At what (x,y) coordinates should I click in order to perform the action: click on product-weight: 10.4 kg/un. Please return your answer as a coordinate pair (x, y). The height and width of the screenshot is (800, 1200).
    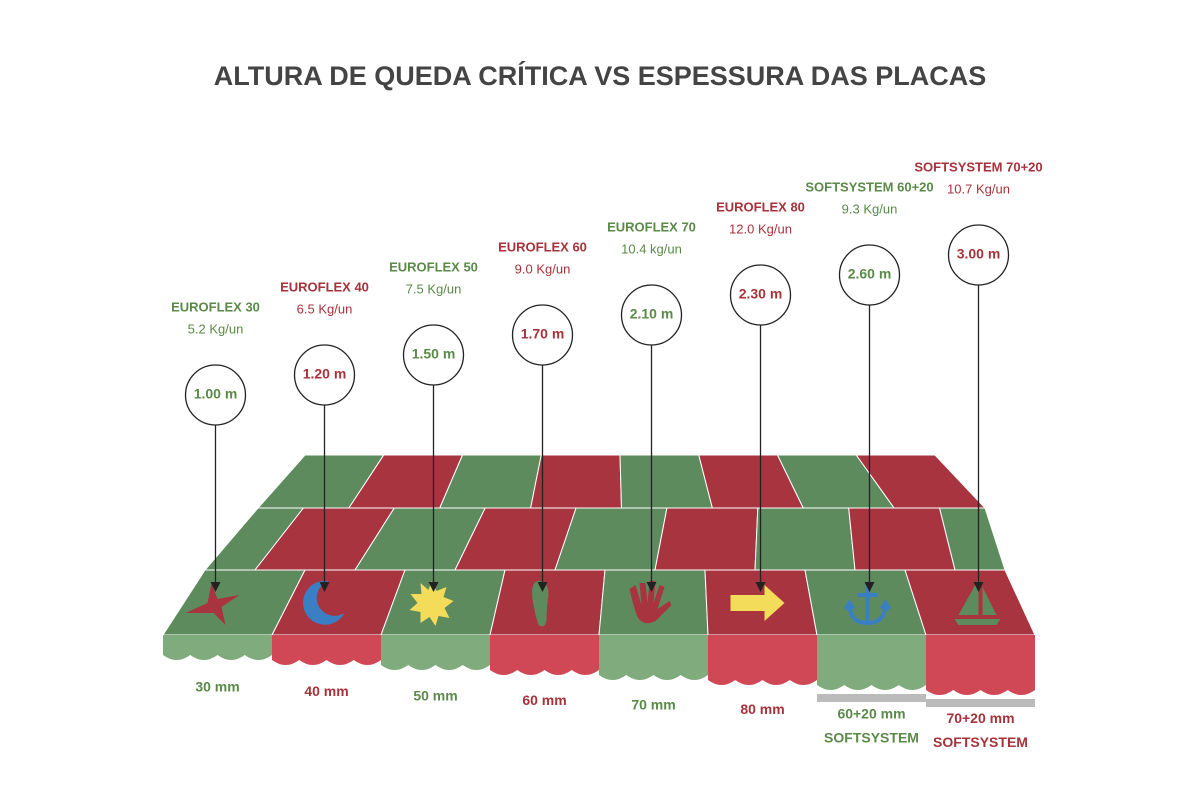
    Looking at the image, I should click on (651, 248).